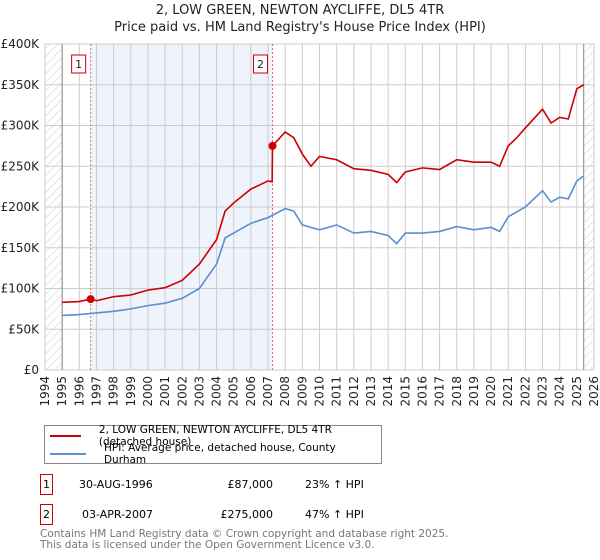 Image resolution: width=600 pixels, height=560 pixels. I want to click on transaction-hpi: 23% ↑ HPI, so click(334, 484).